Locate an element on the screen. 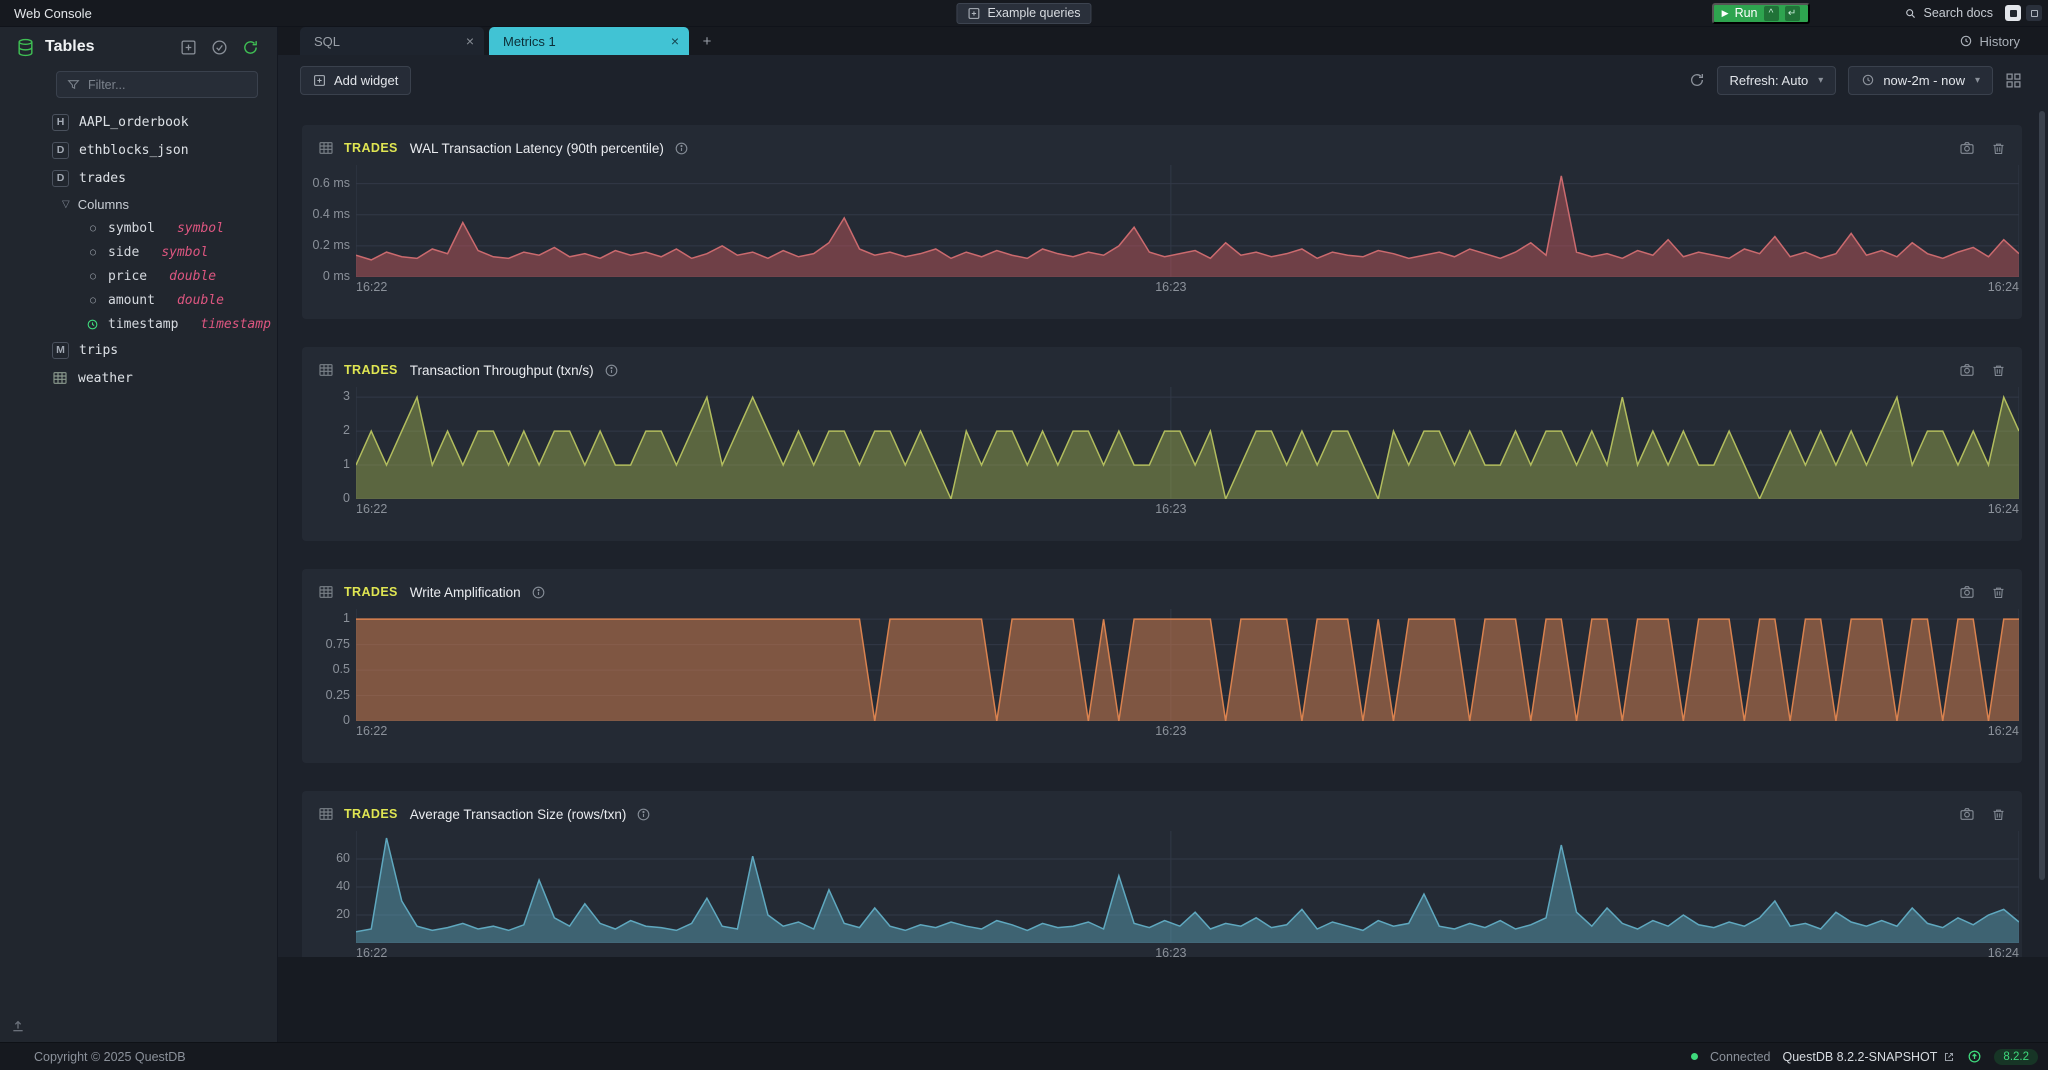  status-panel-icon is located at coordinates (18, 1026).